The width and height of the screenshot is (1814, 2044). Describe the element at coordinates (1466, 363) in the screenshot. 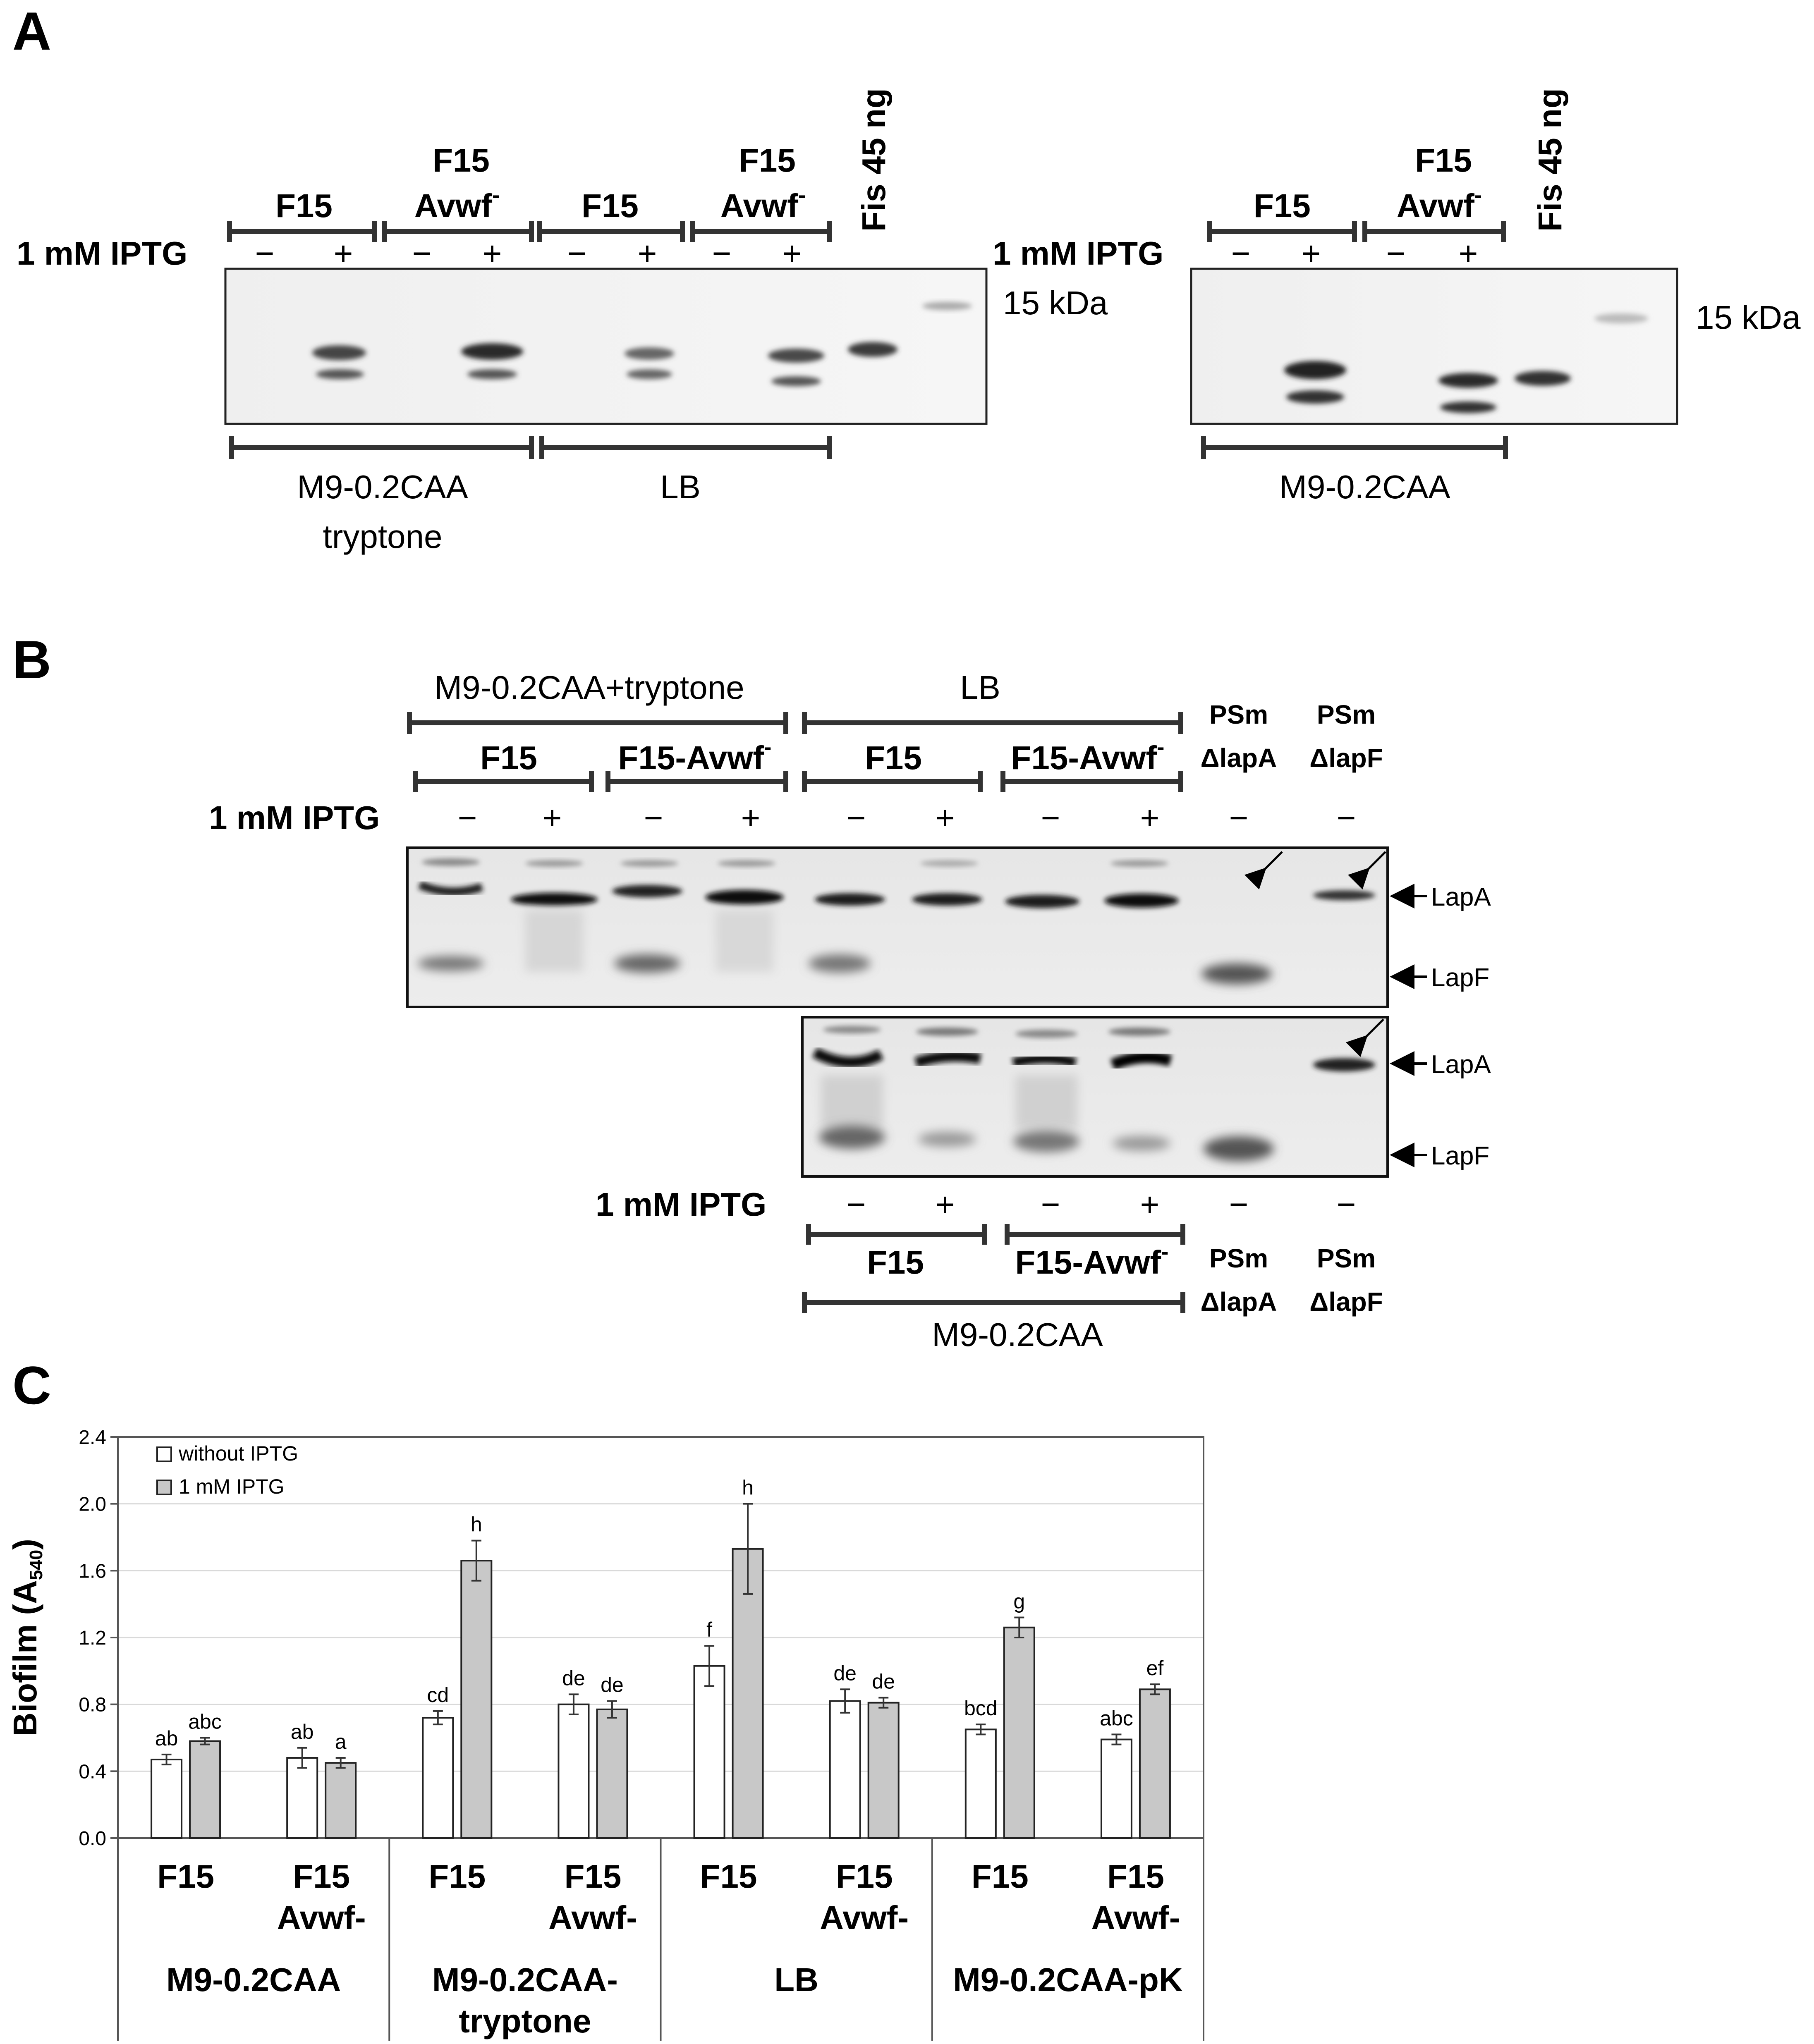

I see `gel-a-right-bands` at that location.